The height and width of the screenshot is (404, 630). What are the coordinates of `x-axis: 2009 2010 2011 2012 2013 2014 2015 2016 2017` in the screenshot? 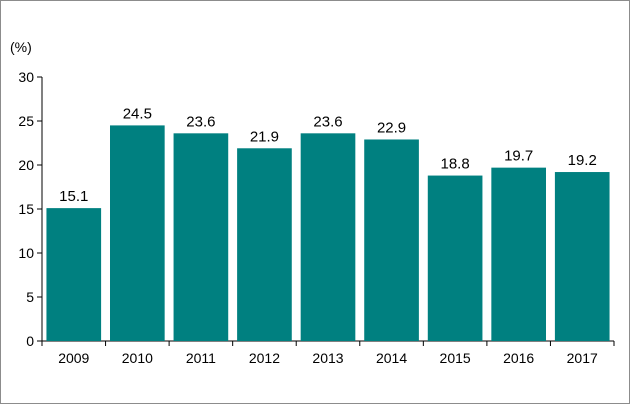 It's located at (328, 353).